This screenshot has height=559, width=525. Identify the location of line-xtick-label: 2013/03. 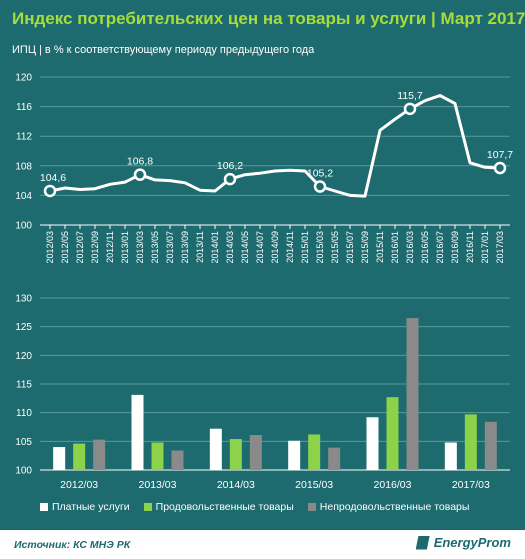
(140, 247).